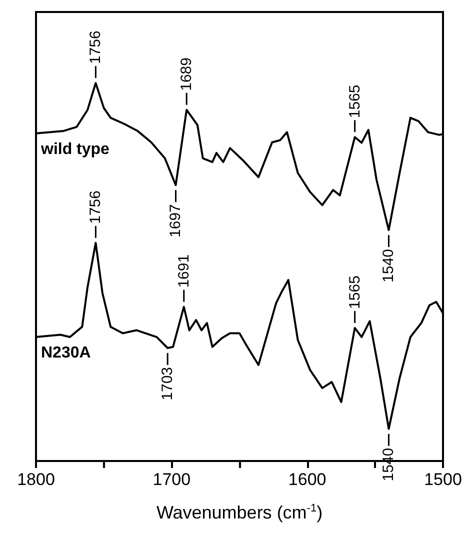  I want to click on x-tick-label: 1600, so click(307, 479).